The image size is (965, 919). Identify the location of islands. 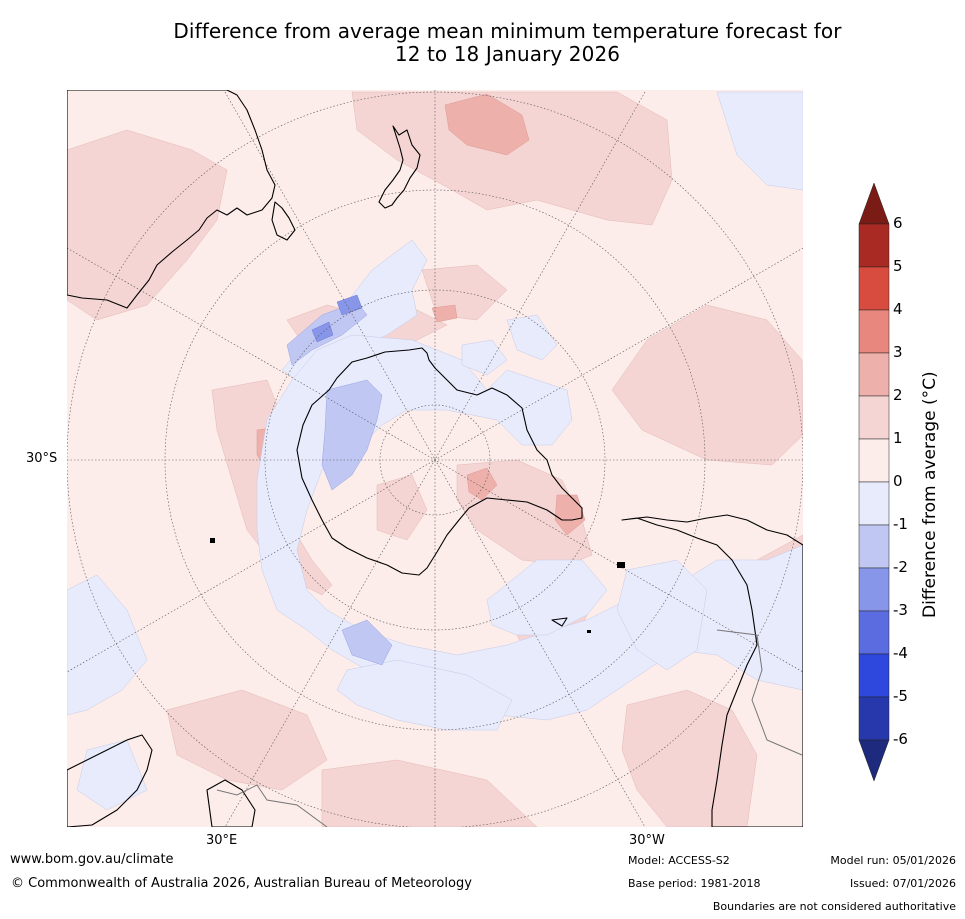
(417, 585).